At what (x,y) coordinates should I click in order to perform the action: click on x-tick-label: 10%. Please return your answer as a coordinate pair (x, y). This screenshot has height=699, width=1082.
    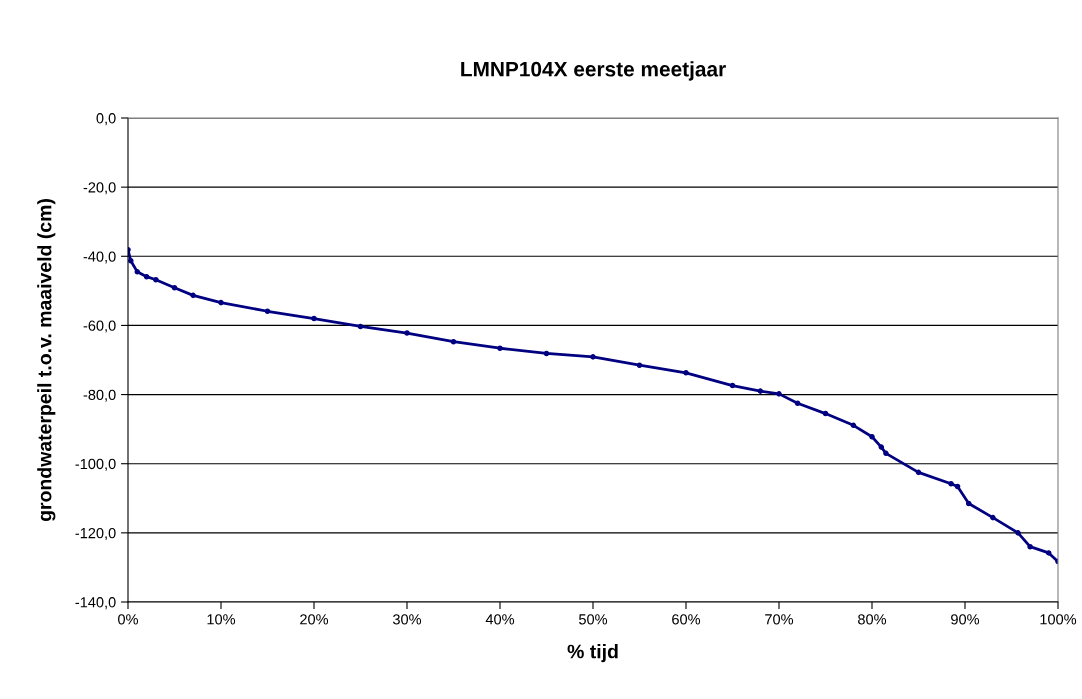
    Looking at the image, I should click on (221, 619).